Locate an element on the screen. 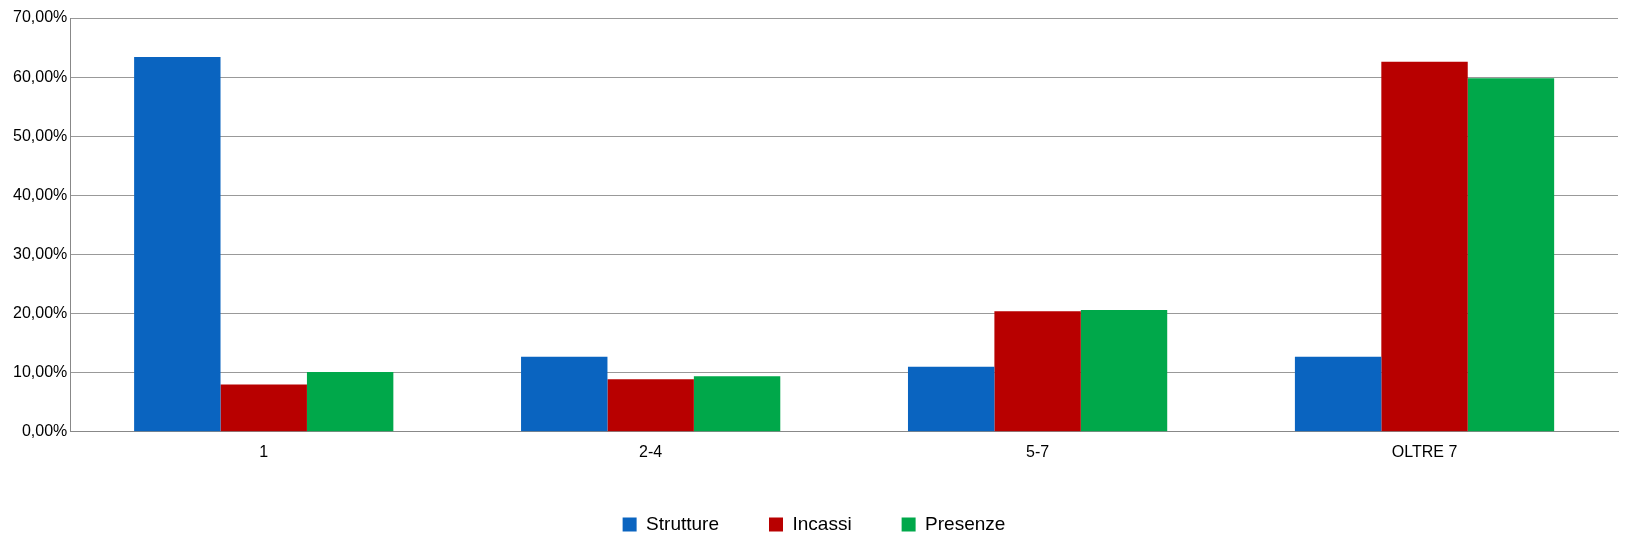  legend-label: Incassi is located at coordinates (822, 523).